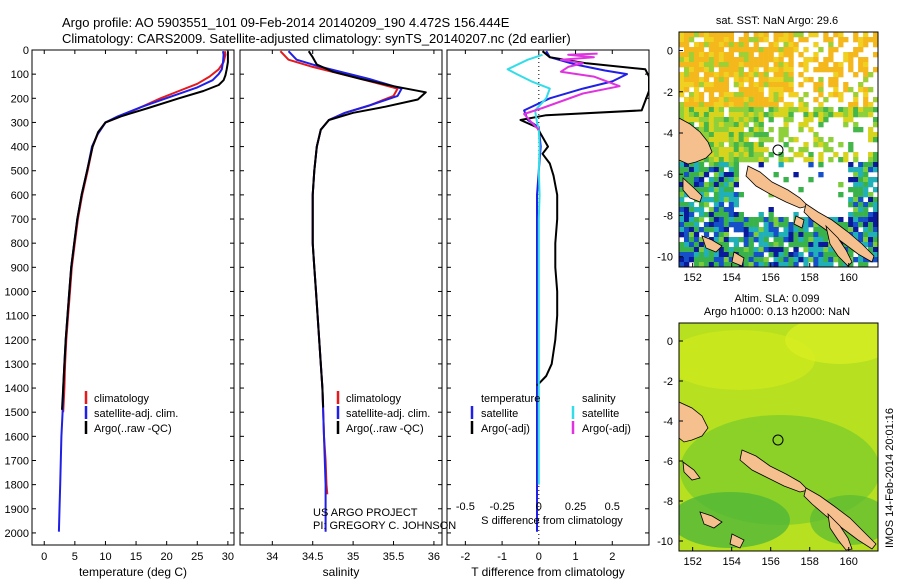 The height and width of the screenshot is (585, 900). I want to click on s-tick-label: 0.5, so click(612, 507).